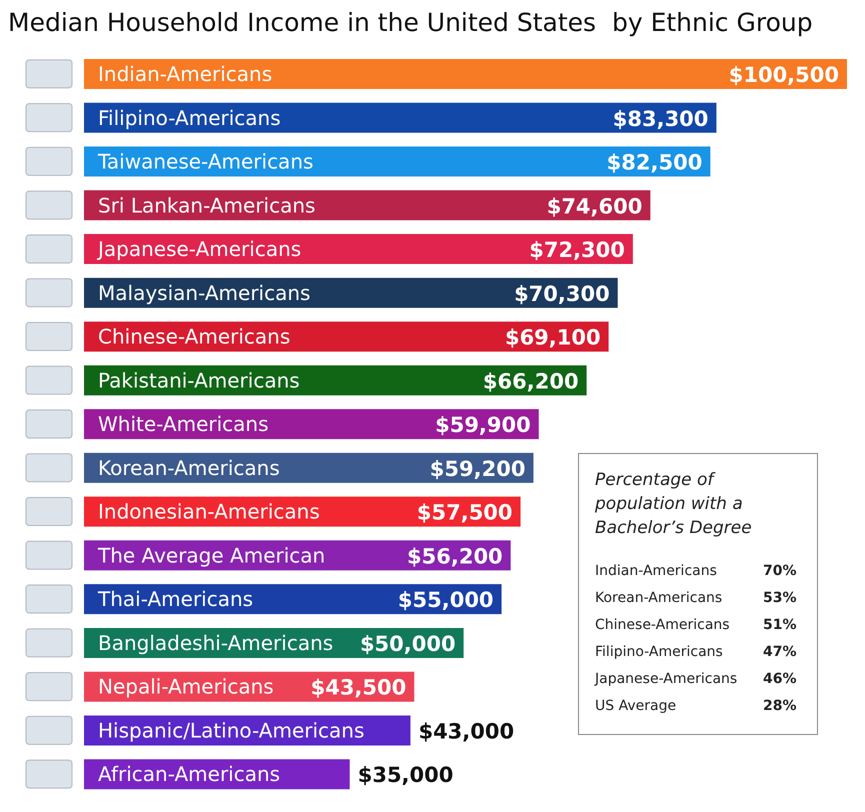 This screenshot has height=812, width=865. Describe the element at coordinates (189, 774) in the screenshot. I see `y-tick-label: African-Americans` at that location.